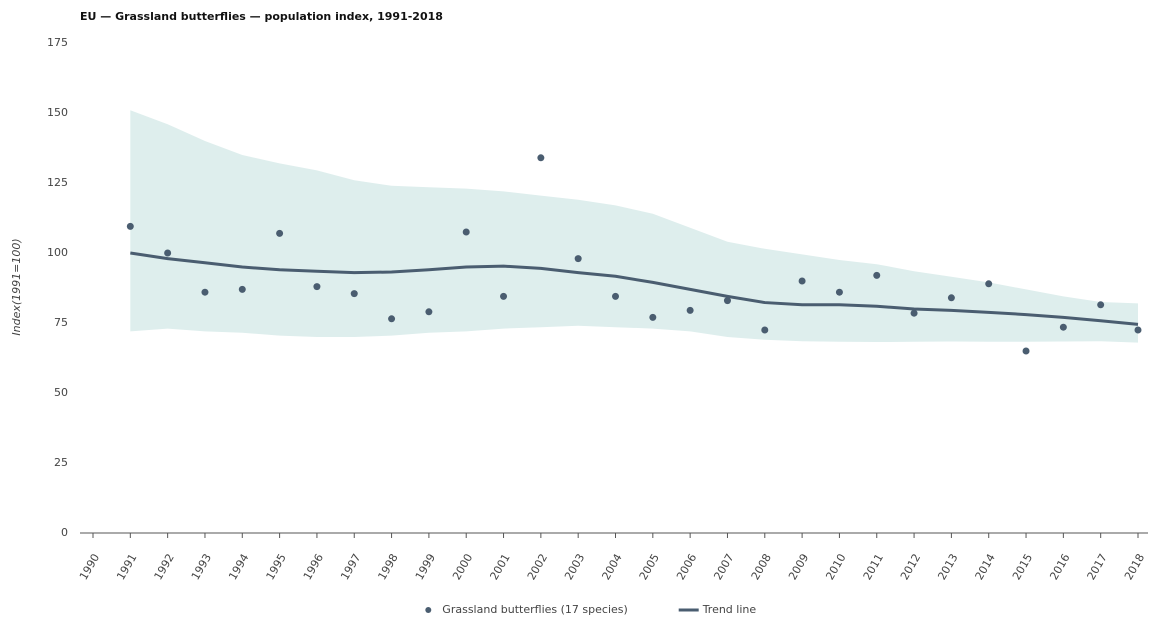 This screenshot has height=619, width=1149. Describe the element at coordinates (425, 567) in the screenshot. I see `x-tick-label: 1999` at that location.